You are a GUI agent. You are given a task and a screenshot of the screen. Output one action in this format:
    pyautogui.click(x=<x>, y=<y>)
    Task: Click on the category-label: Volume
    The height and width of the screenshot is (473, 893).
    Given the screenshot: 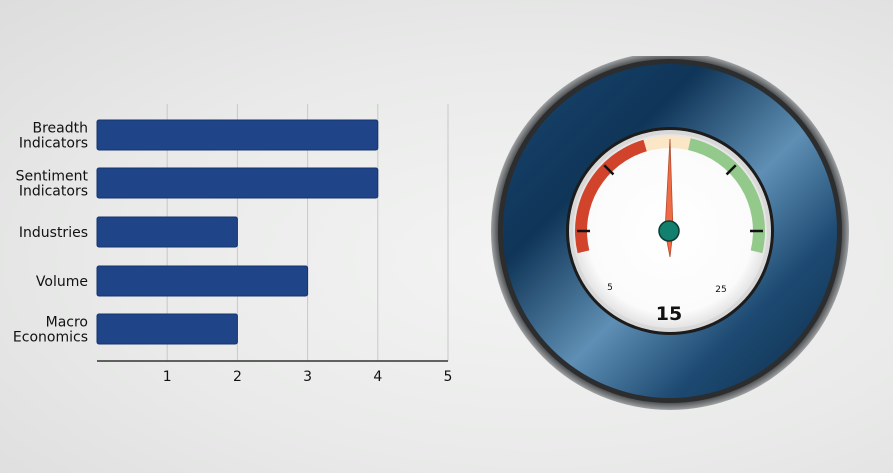 What is the action you would take?
    pyautogui.click(x=62, y=282)
    